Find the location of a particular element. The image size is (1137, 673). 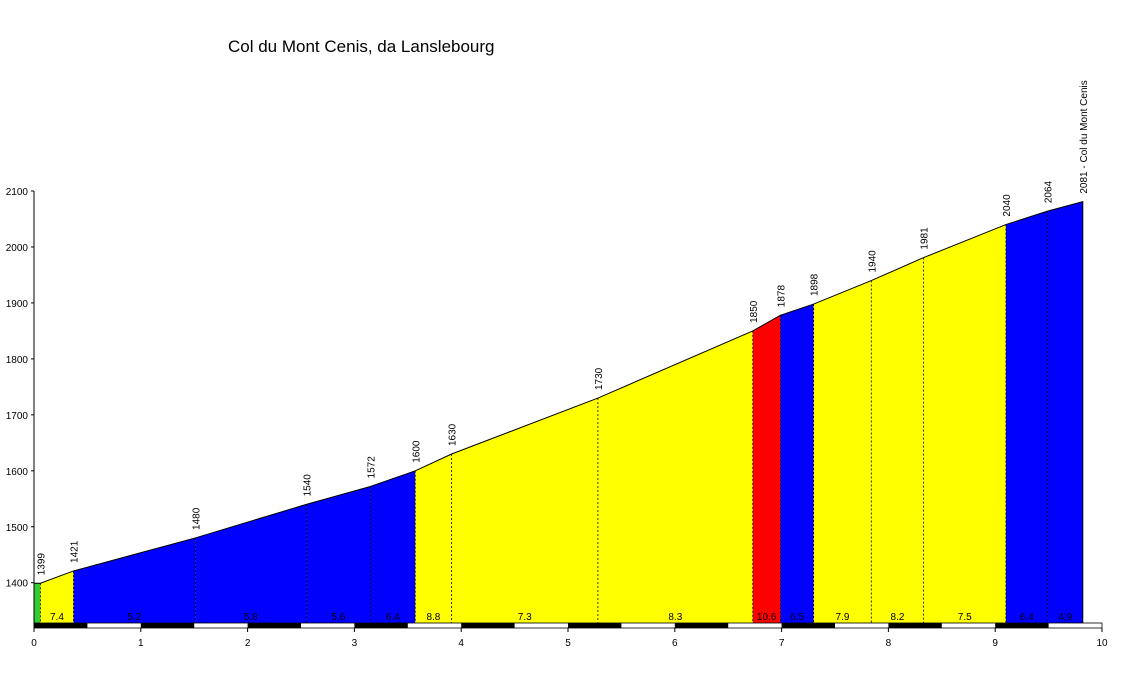

gradient-label: 7.9 is located at coordinates (843, 617).